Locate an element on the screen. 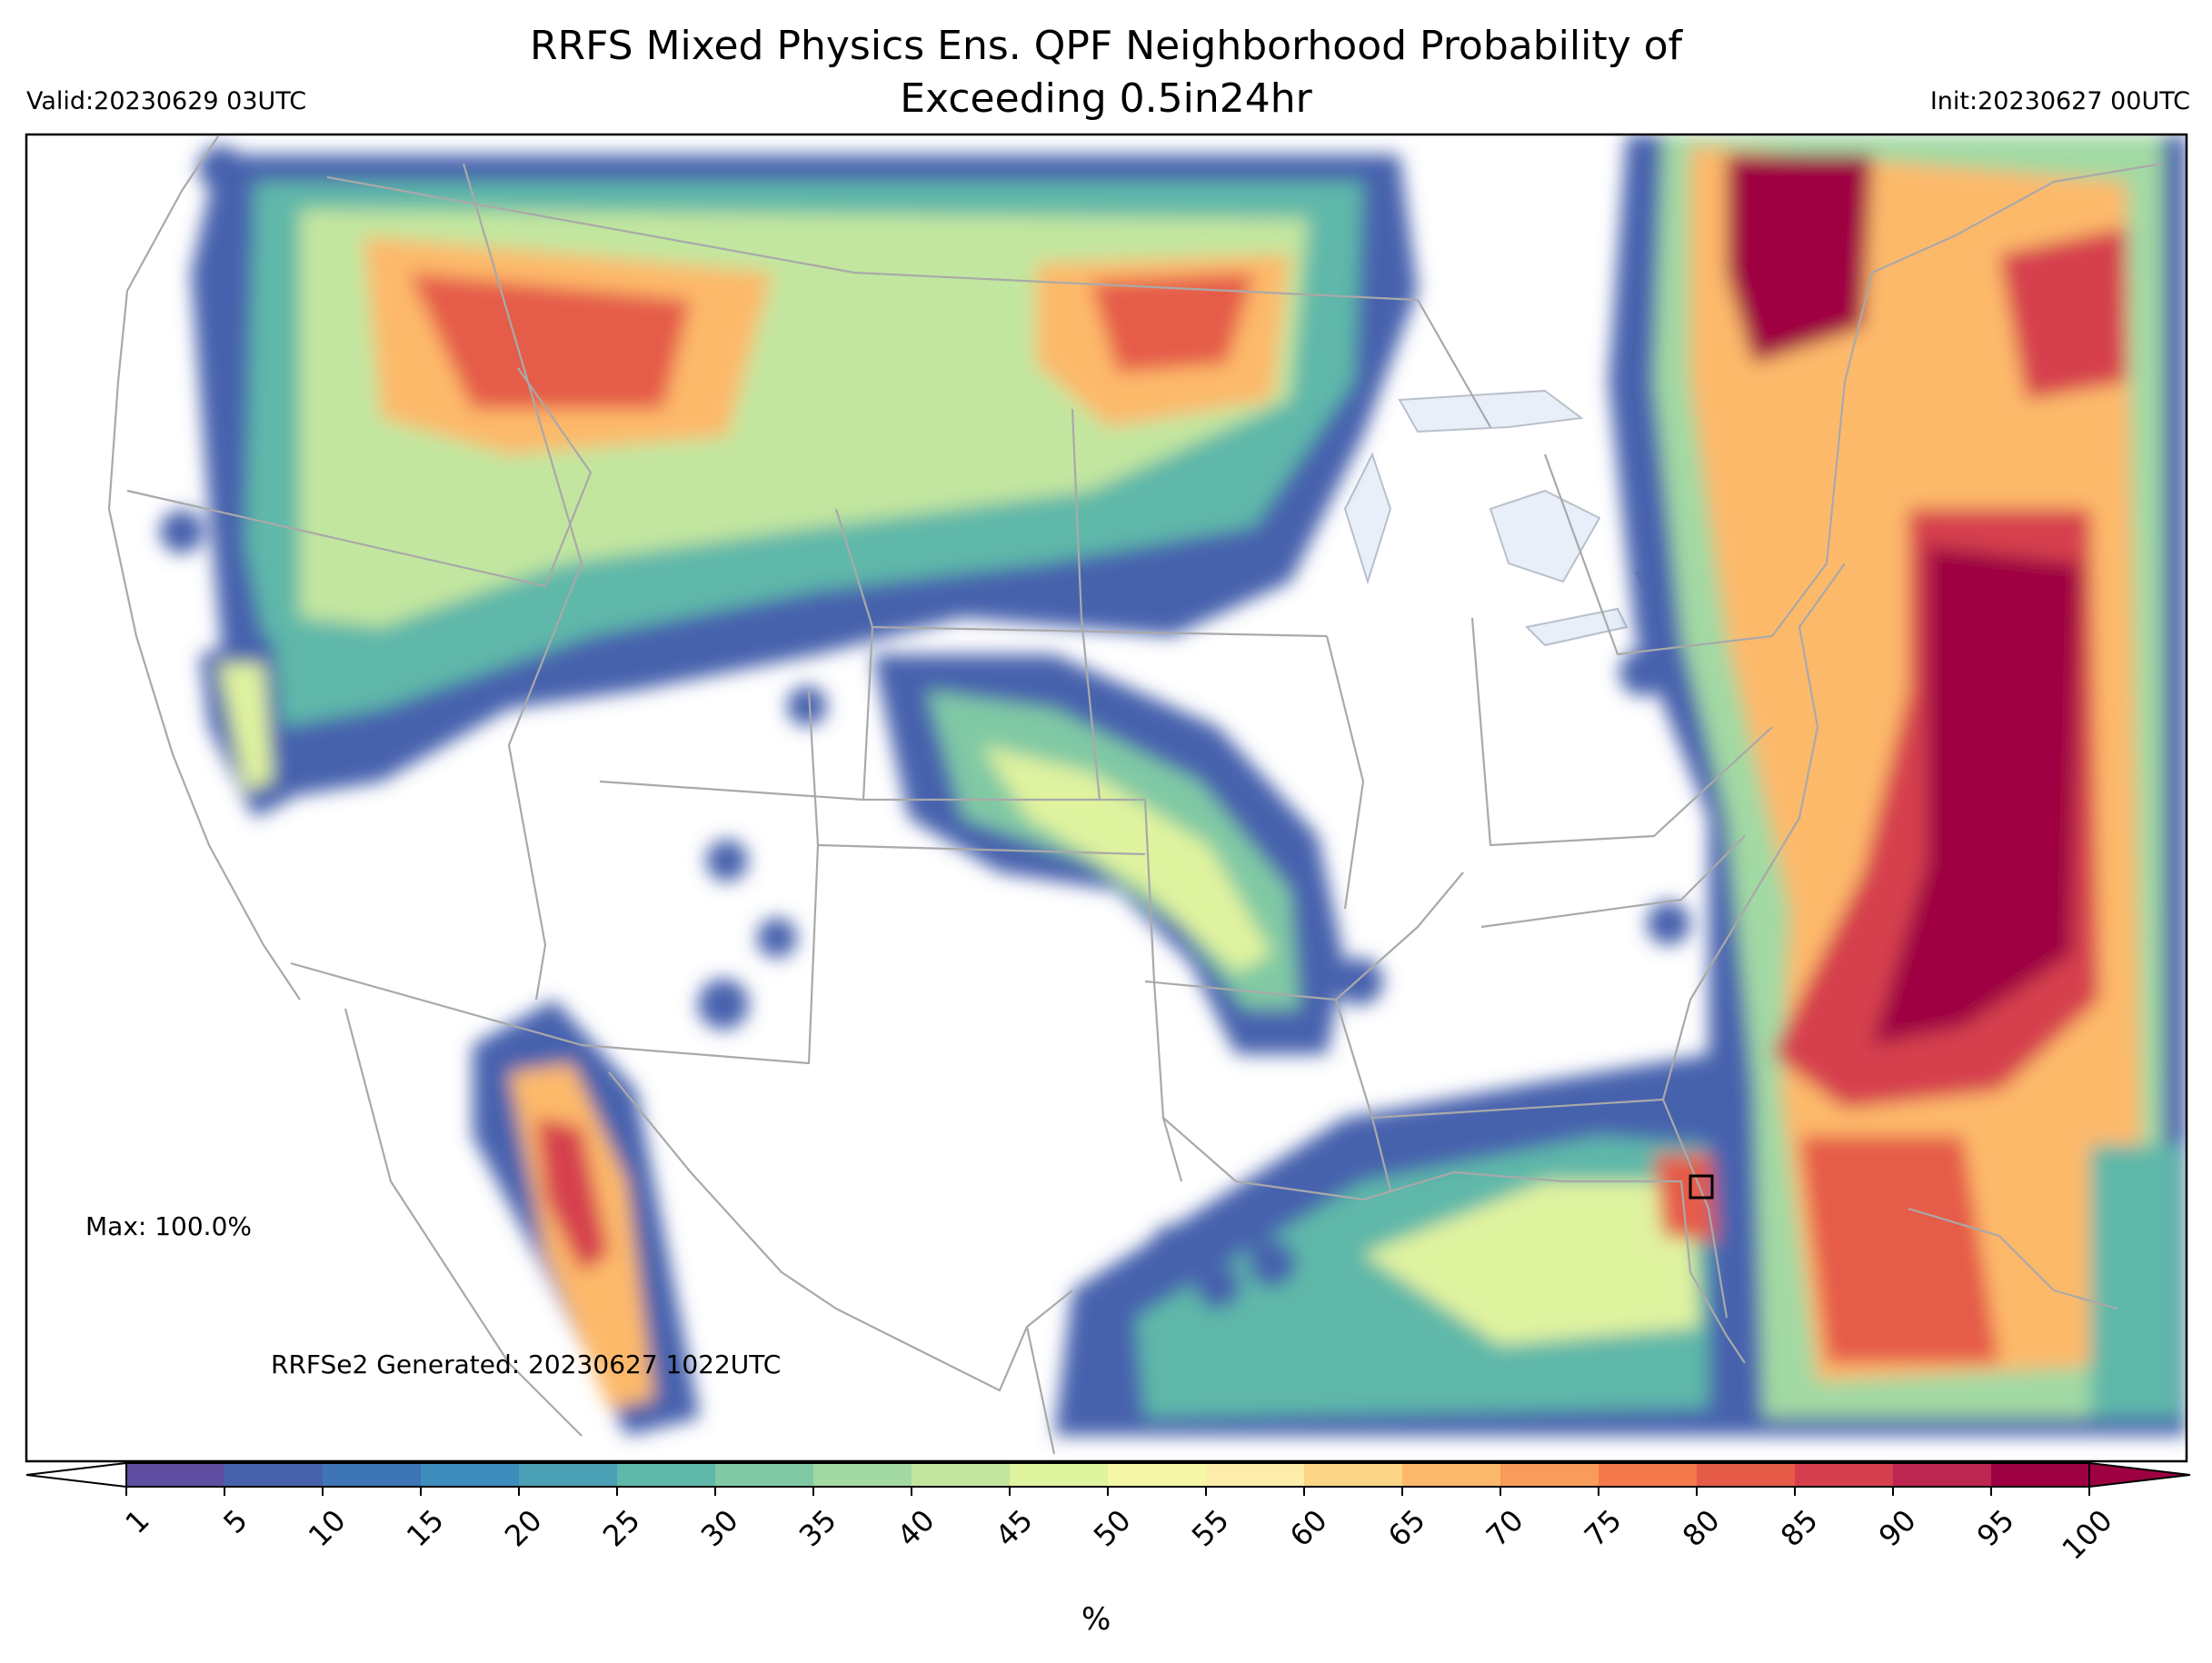 This screenshot has width=2212, height=1663. colorbar-tick-label: 25 is located at coordinates (621, 1528).